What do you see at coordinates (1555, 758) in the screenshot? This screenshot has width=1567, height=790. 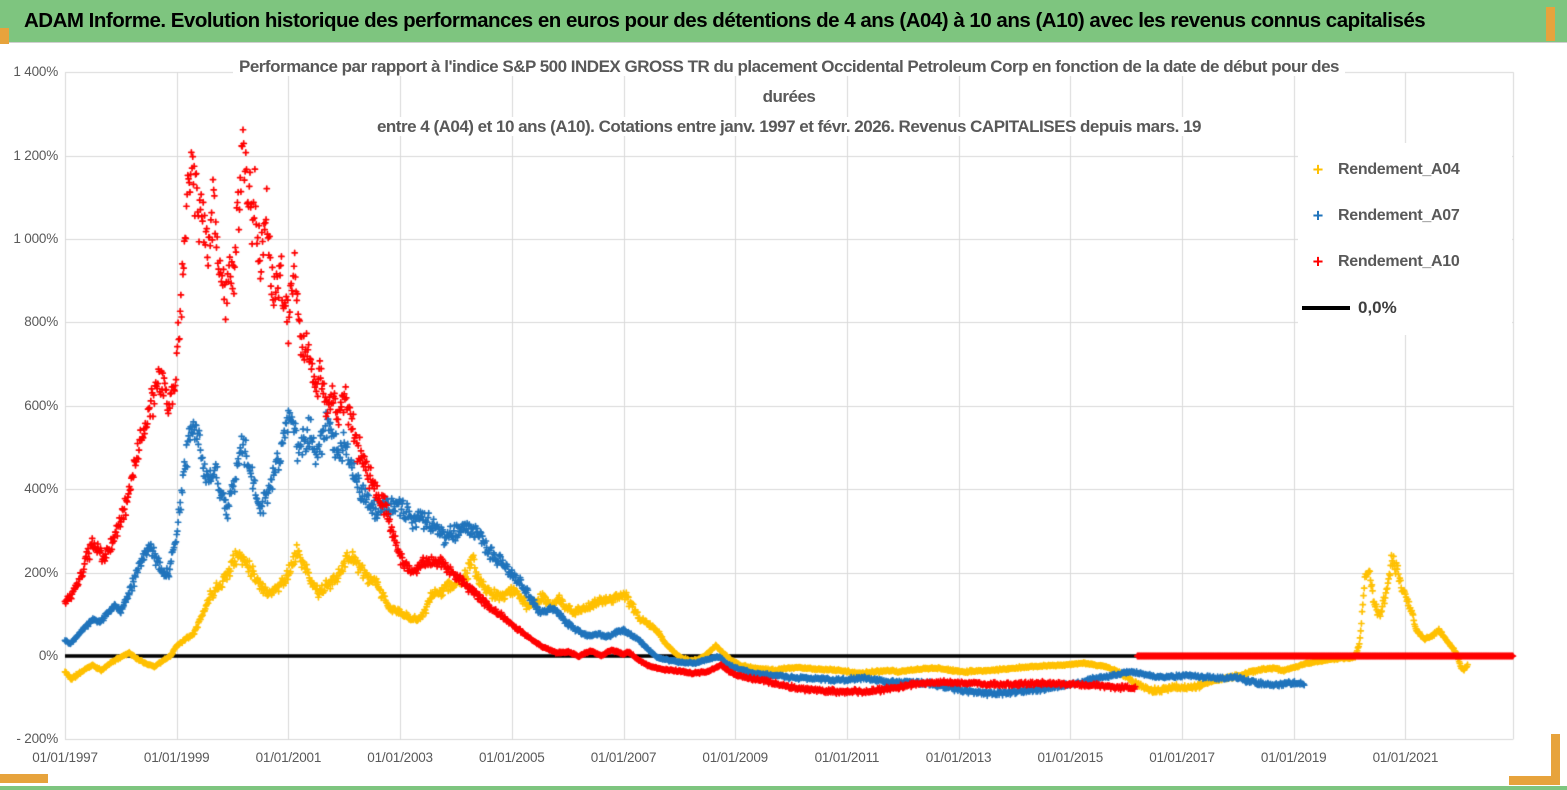 I see `selection-handle-bottom-right-v` at bounding box center [1555, 758].